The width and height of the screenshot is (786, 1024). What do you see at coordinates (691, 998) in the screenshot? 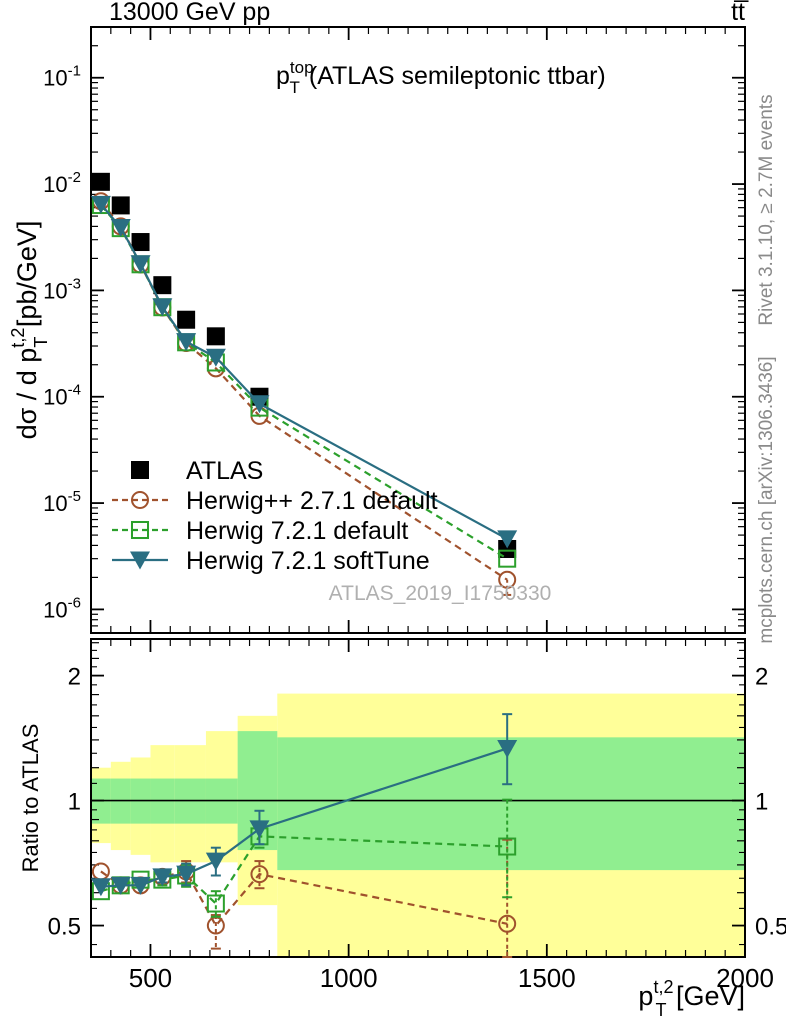
I see `x-axis-label: pt,2 T [GeV]` at bounding box center [691, 998].